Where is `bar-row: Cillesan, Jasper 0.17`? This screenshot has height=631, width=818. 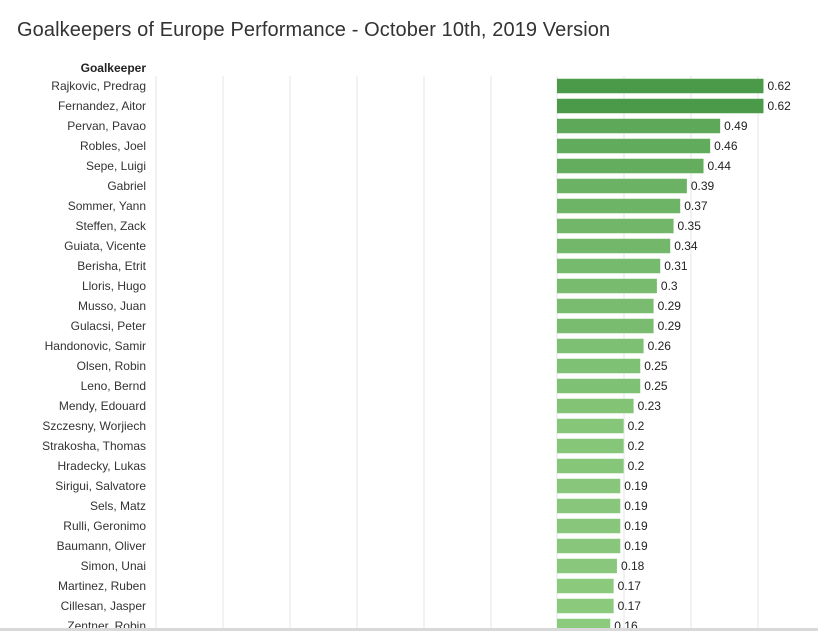
bar-row: Cillesan, Jasper 0.17 is located at coordinates (351, 606).